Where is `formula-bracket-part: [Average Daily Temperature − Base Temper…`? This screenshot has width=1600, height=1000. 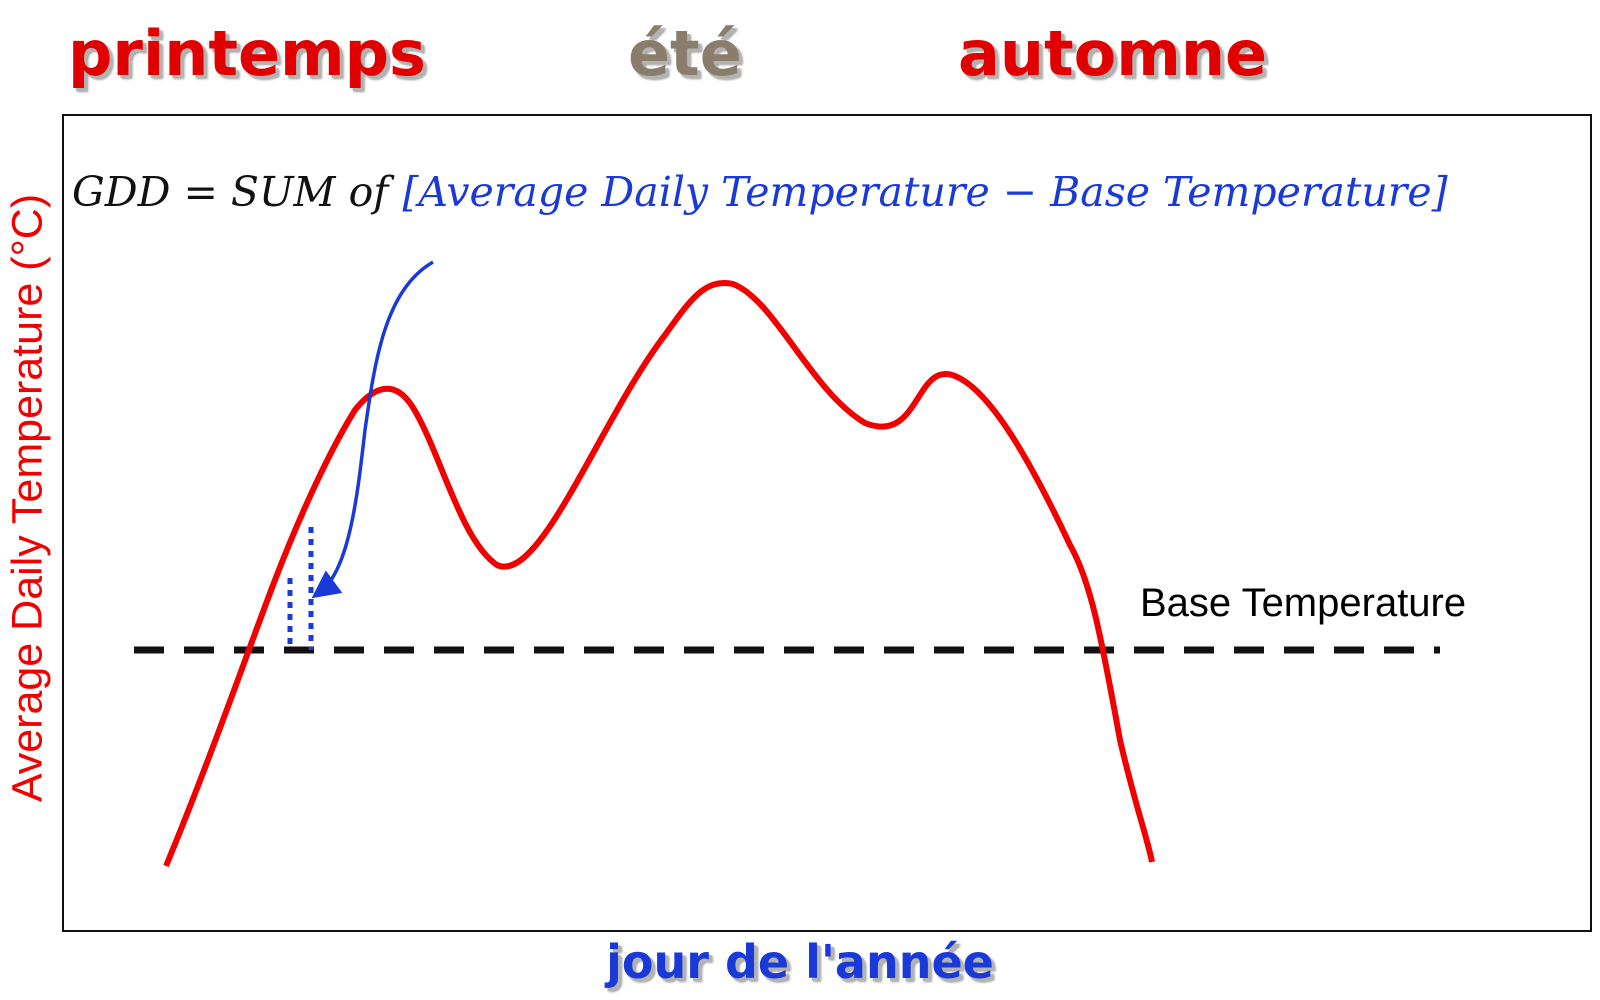 formula-bracket-part: [Average Daily Temperature − Base Temper… is located at coordinates (925, 192).